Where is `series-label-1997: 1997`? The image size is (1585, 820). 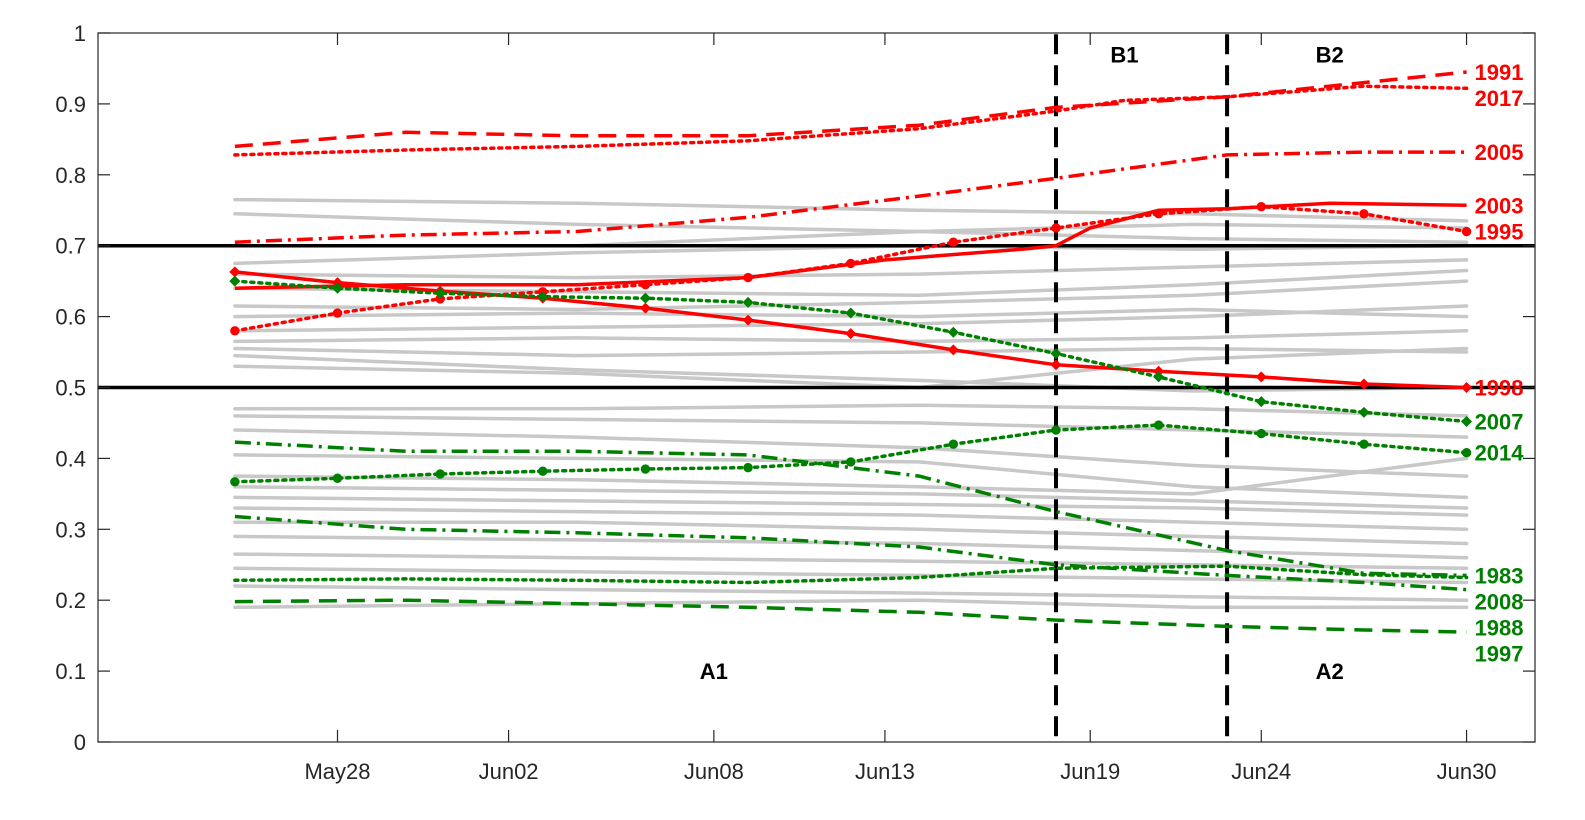 series-label-1997: 1997 is located at coordinates (1499, 653).